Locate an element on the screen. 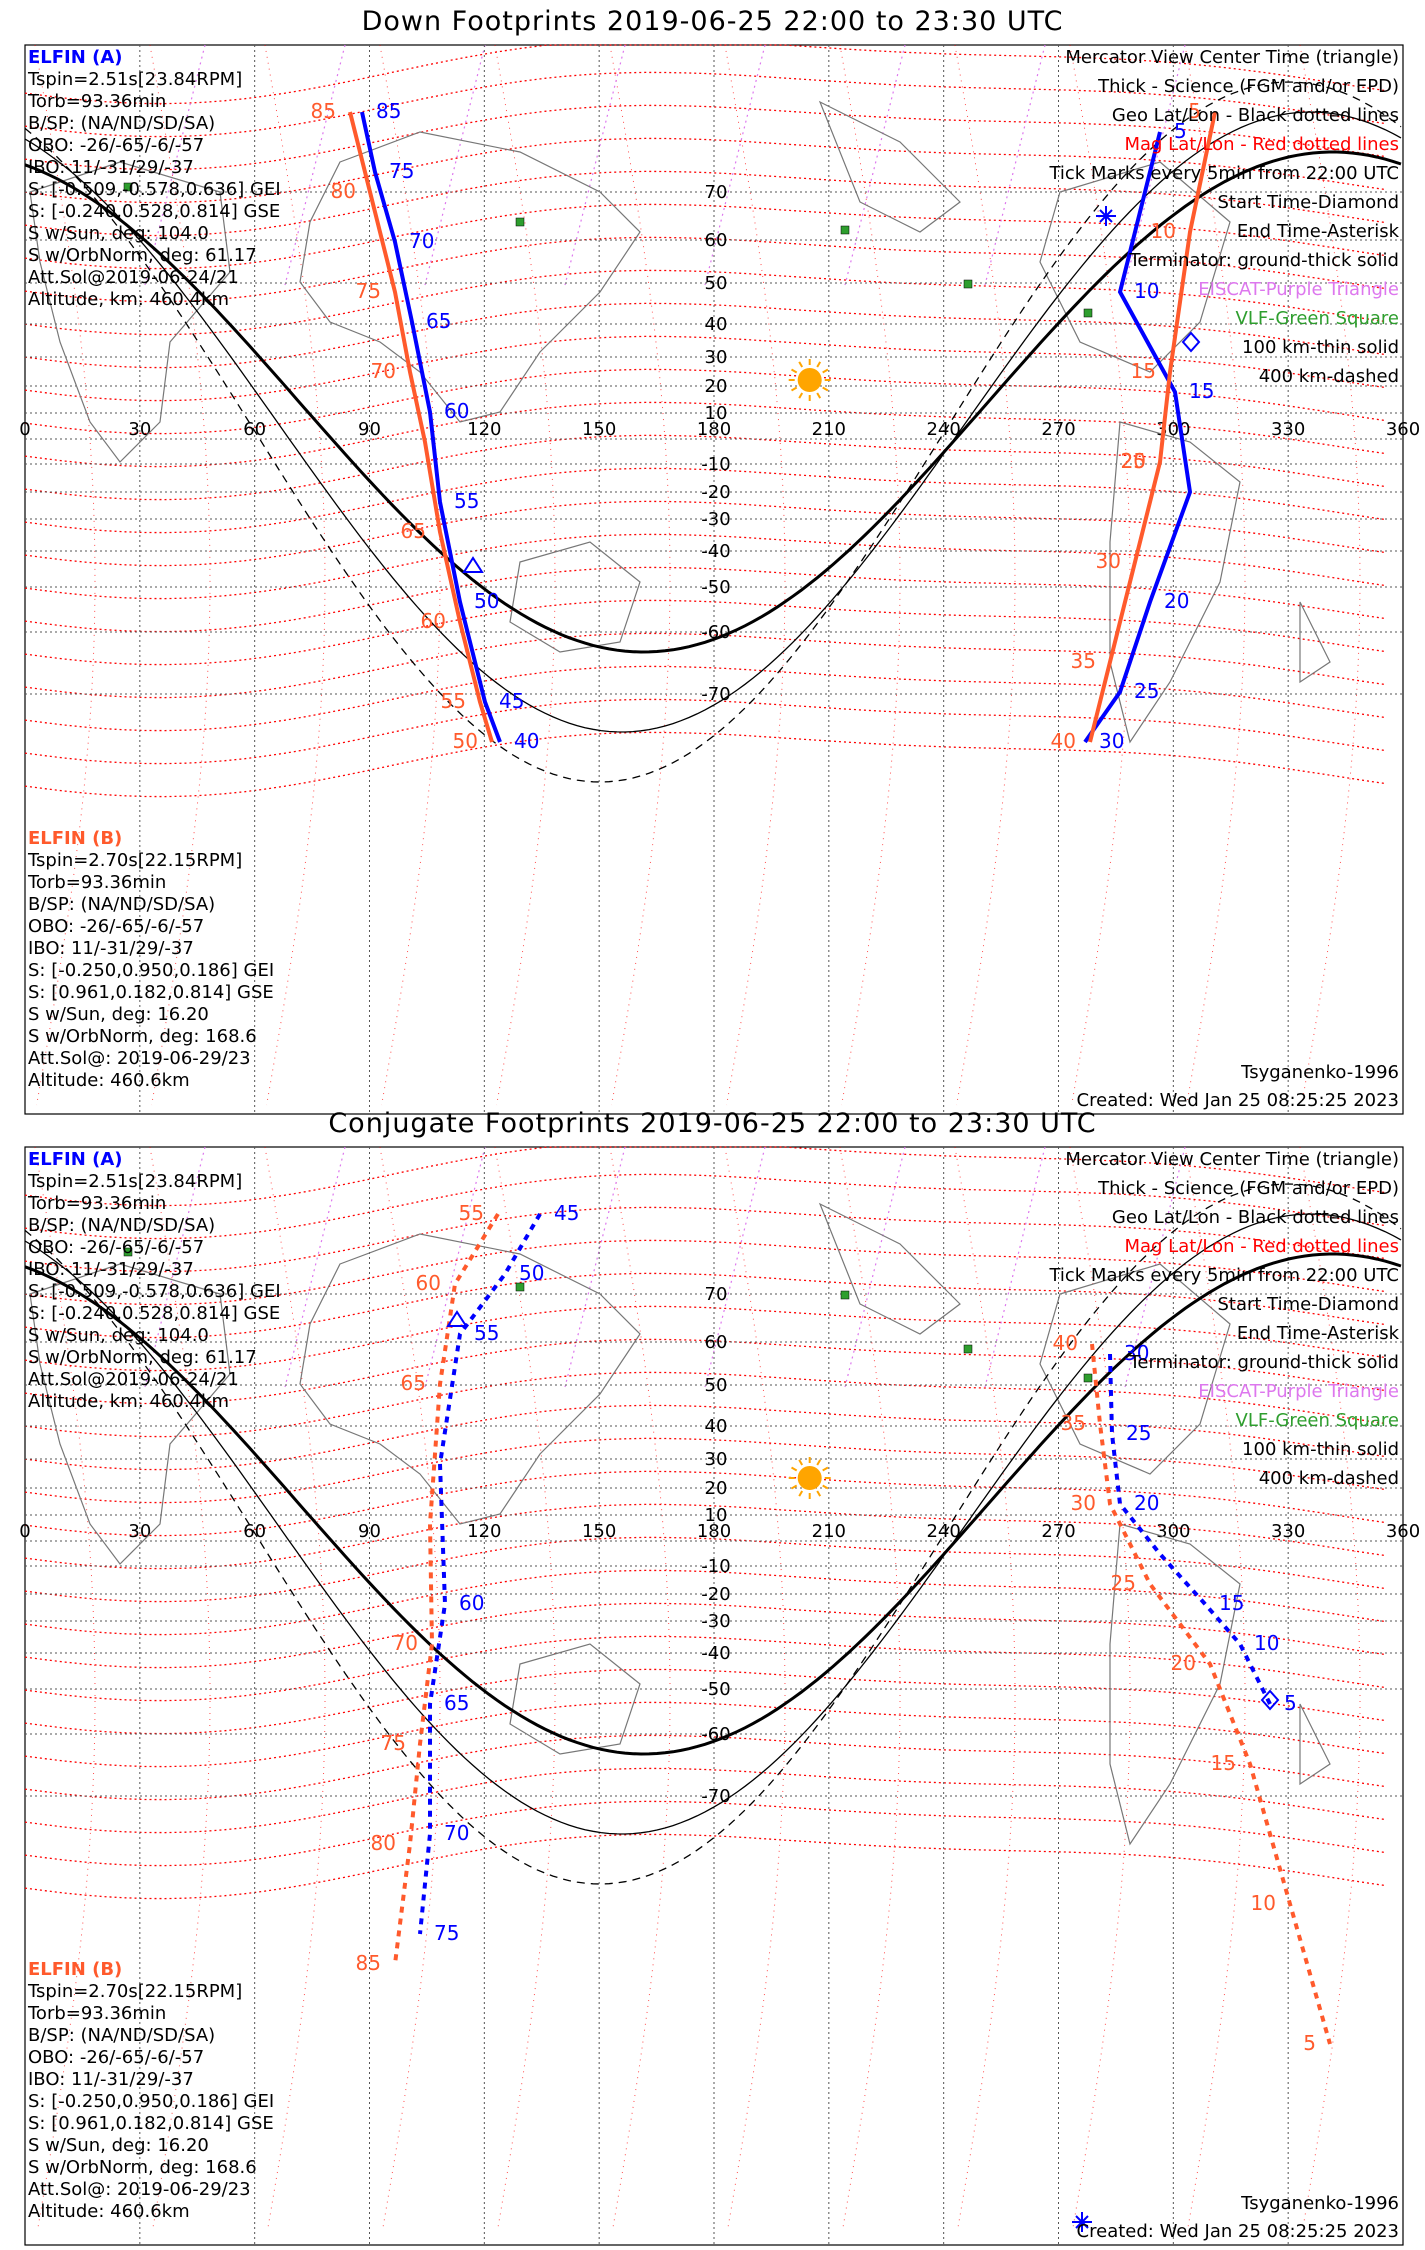  lon-tick-label: 330 is located at coordinates (1288, 1531).